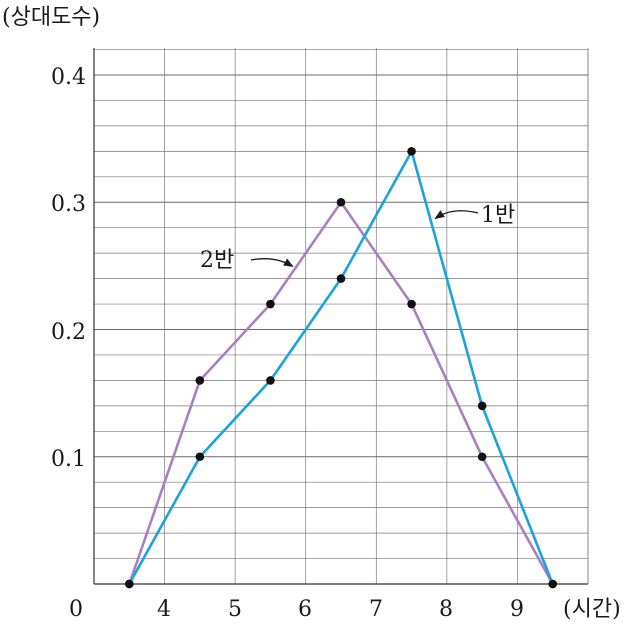 Image resolution: width=641 pixels, height=625 pixels. What do you see at coordinates (164, 609) in the screenshot?
I see `x-tick-label: 4` at bounding box center [164, 609].